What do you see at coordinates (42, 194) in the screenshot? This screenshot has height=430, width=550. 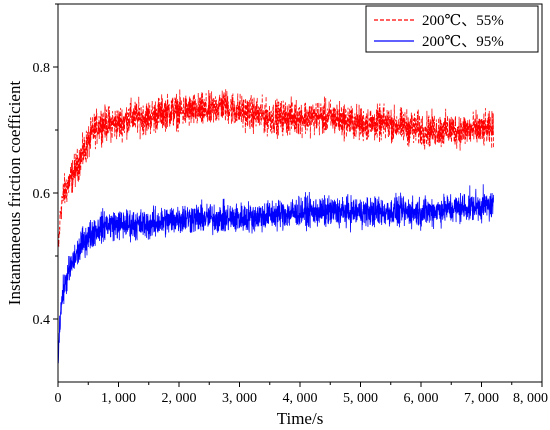 I see `y-tick-label: 0.6` at bounding box center [42, 194].